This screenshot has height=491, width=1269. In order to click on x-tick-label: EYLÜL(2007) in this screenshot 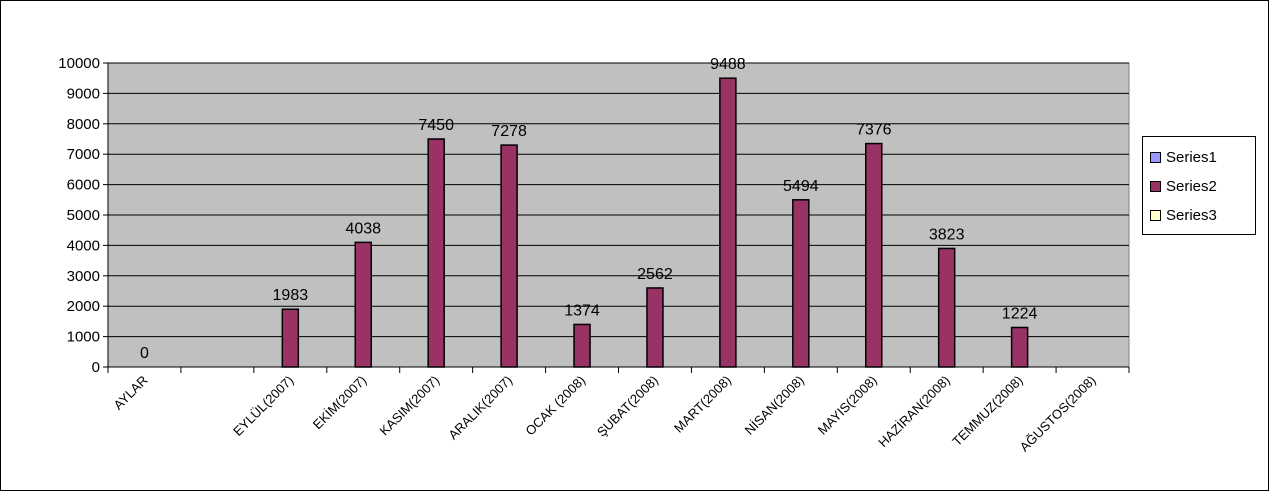, I will do `click(263, 406)`.